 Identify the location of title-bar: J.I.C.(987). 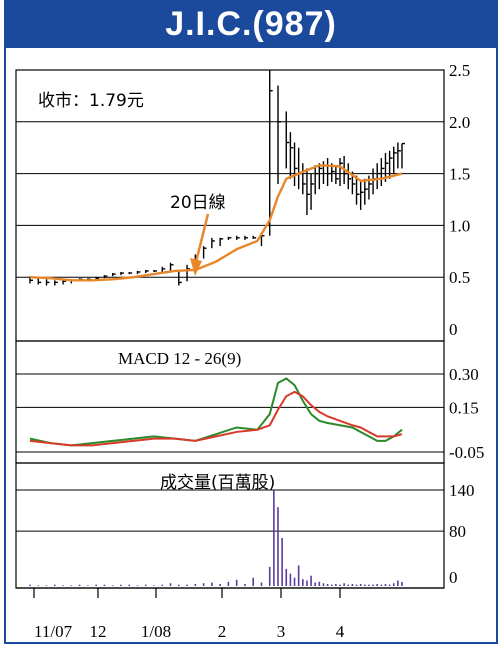
(251, 24).